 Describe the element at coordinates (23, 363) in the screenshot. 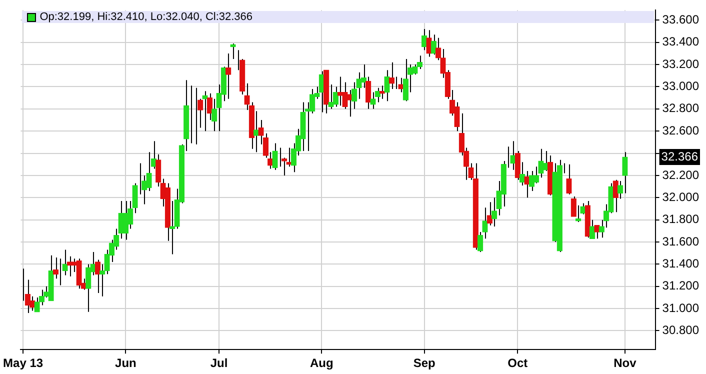

I see `x-tick-label: May 13` at that location.